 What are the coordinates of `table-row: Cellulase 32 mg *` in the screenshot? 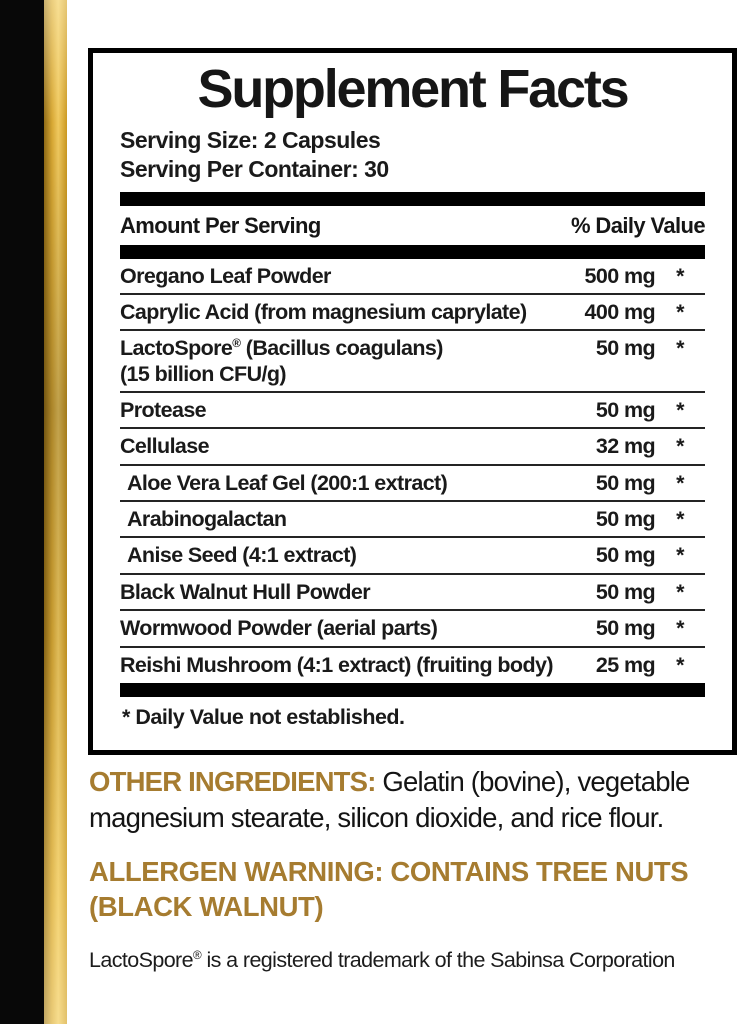 It's located at (412, 447).